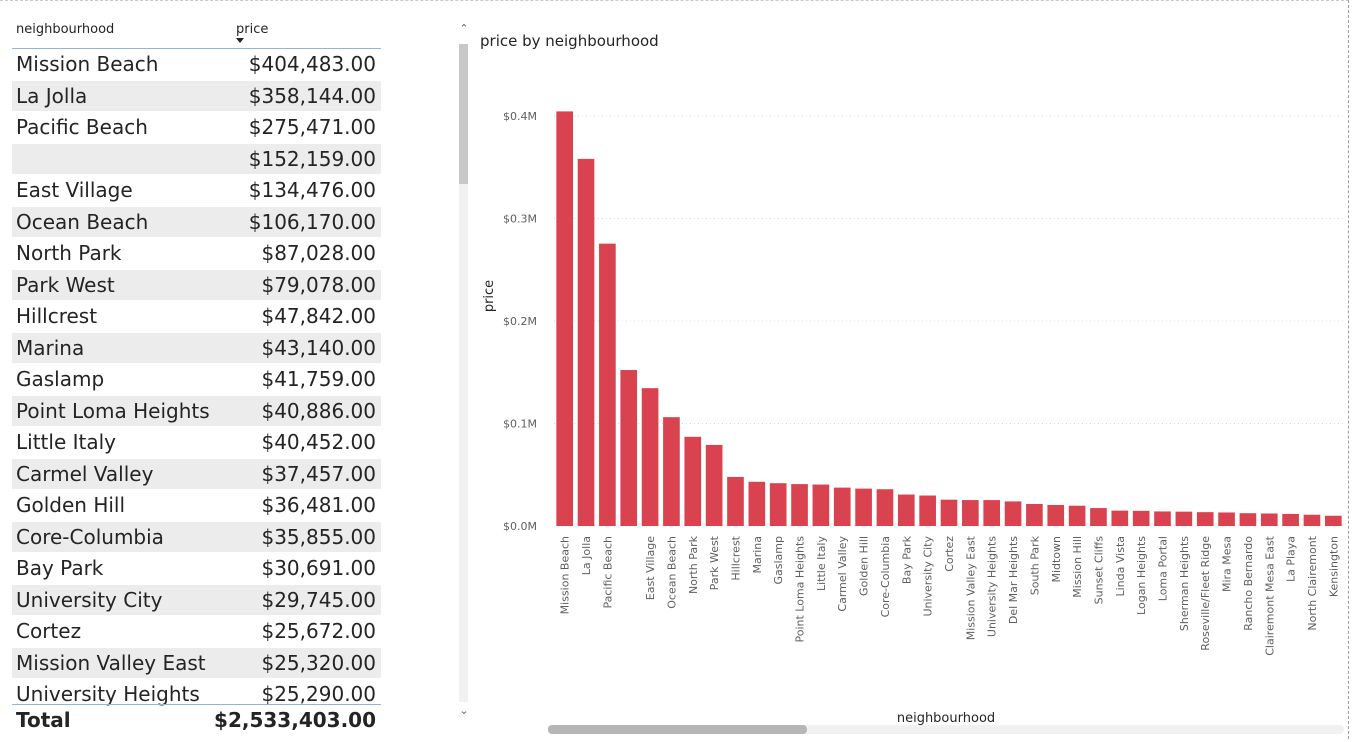 This screenshot has width=1352, height=742. What do you see at coordinates (196, 254) in the screenshot?
I see `table-row: North Park $87,028.00` at bounding box center [196, 254].